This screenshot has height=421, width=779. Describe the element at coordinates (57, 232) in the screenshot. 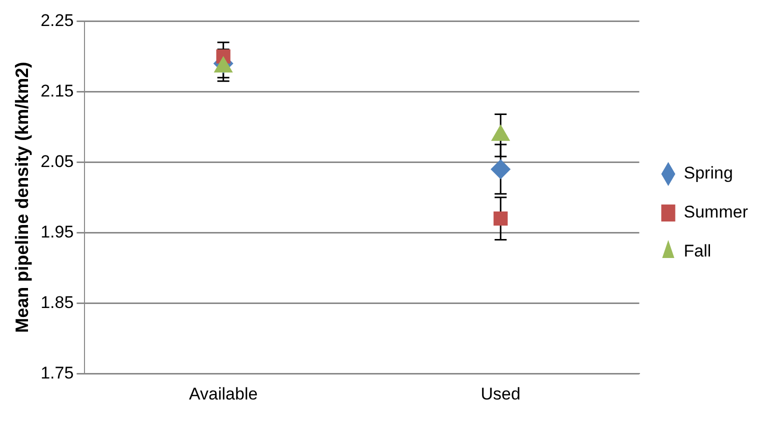

I see `y-tick-label: 1.95` at that location.